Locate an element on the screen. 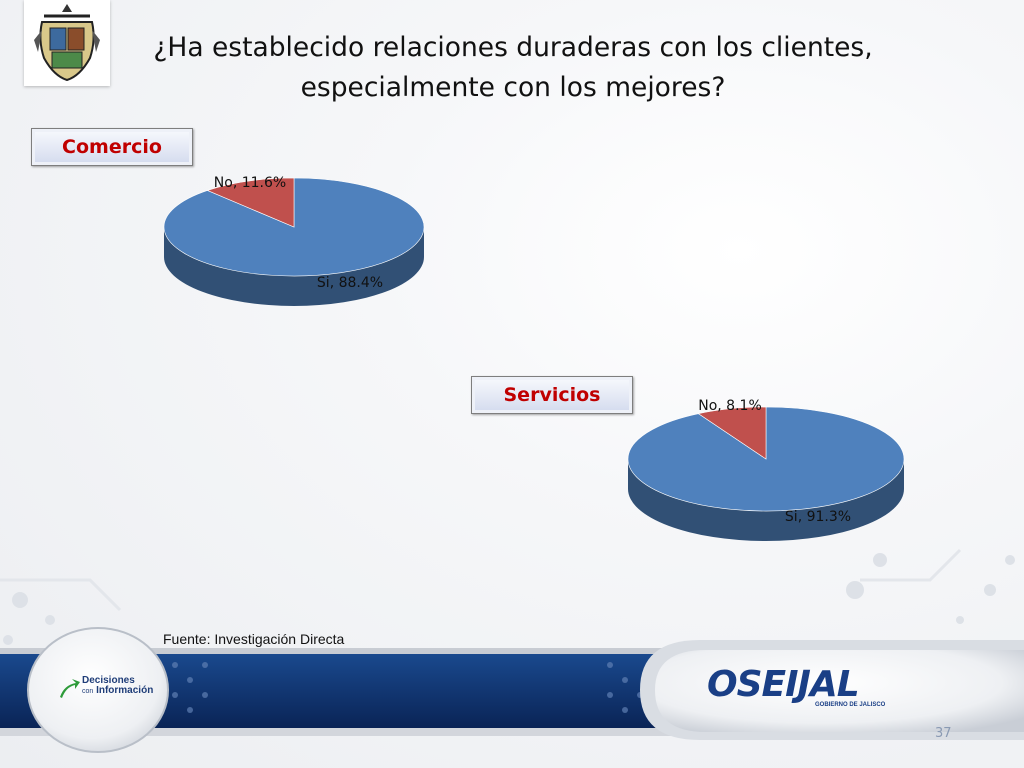 The height and width of the screenshot is (768, 1024). data-label-si: Si, 91.3% is located at coordinates (818, 517).